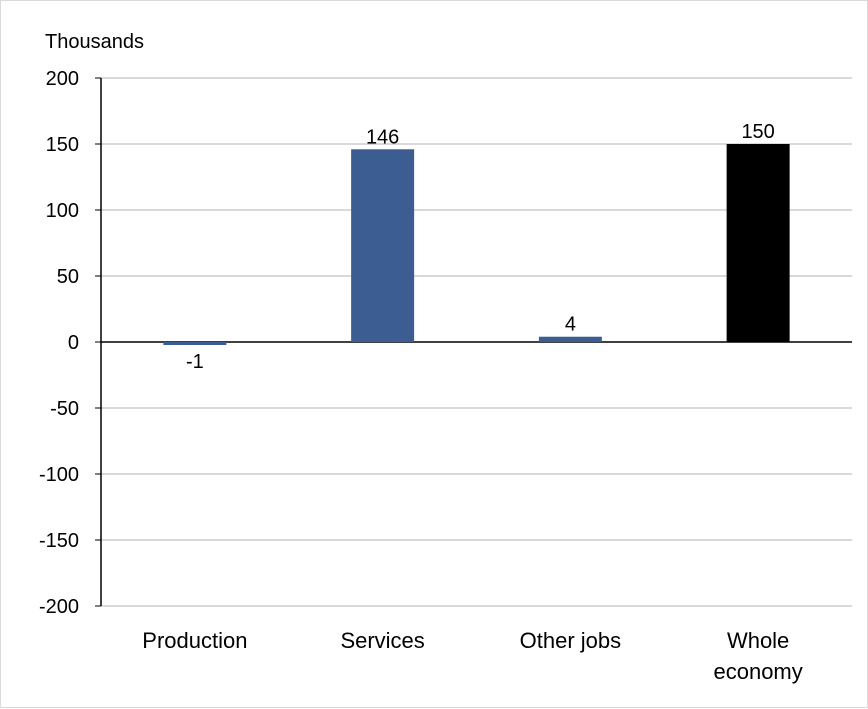 The height and width of the screenshot is (709, 868). What do you see at coordinates (59, 541) in the screenshot?
I see `y-tick-label: -150` at bounding box center [59, 541].